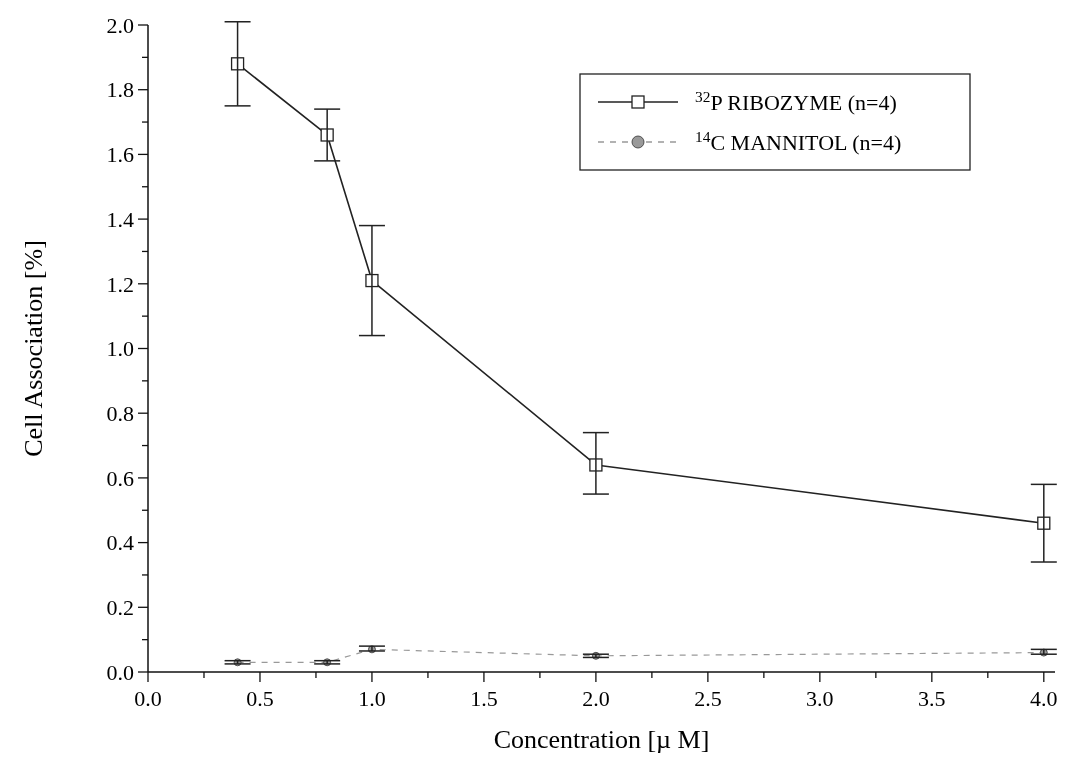 The height and width of the screenshot is (771, 1070). What do you see at coordinates (120, 25) in the screenshot?
I see `y-tick-label: 2.0` at bounding box center [120, 25].